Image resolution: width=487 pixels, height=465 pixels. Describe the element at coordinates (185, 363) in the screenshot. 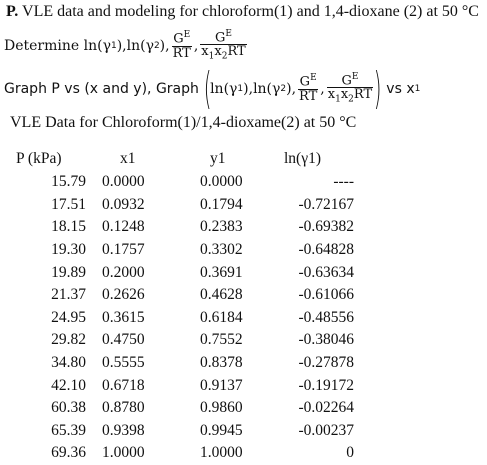

I see `table-row: 34.80 0.5555 0.8378 -0.27878` at that location.